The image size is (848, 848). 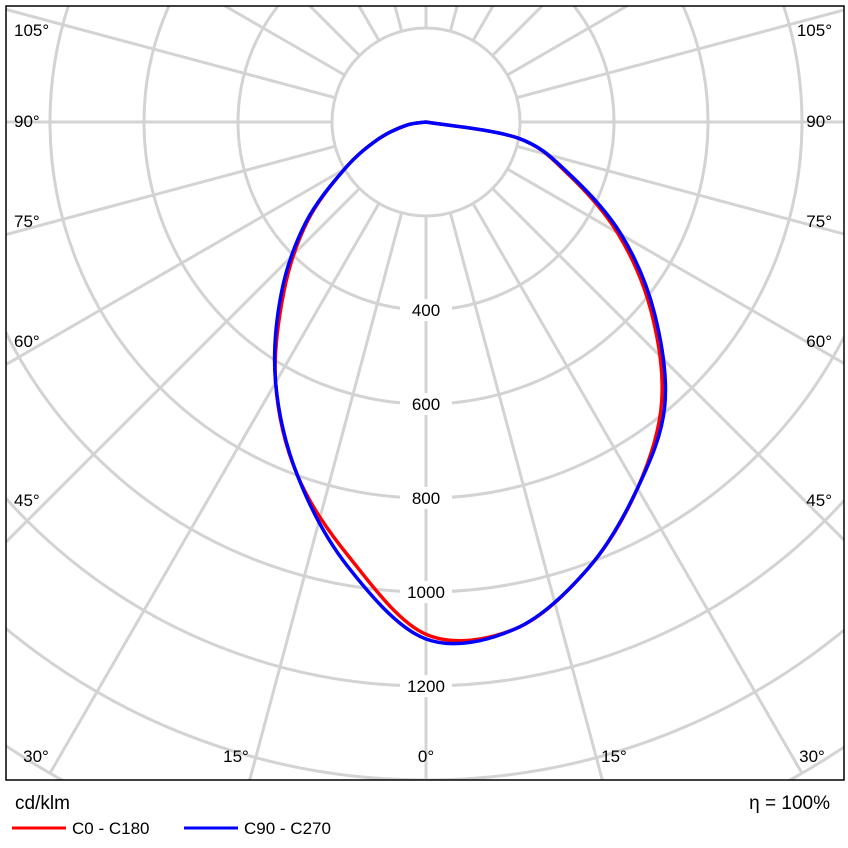 I want to click on angle-label-left: 105°, so click(x=31, y=30).